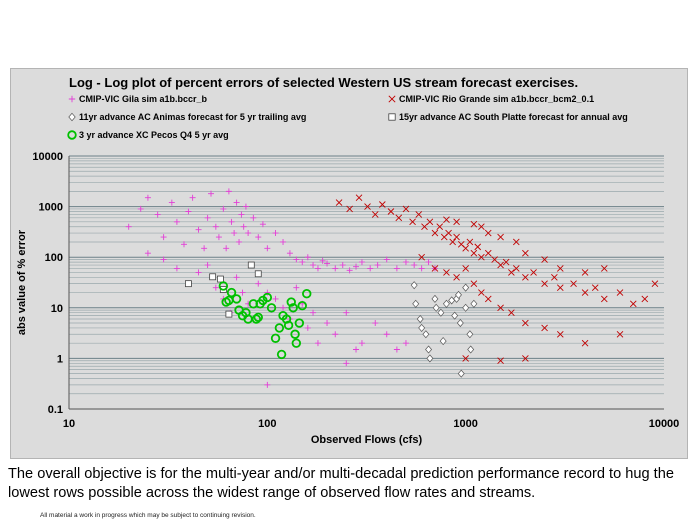 Image resolution: width=700 pixels, height=525 pixels. What do you see at coordinates (465, 424) in the screenshot?
I see `x-tick-label: 1000` at bounding box center [465, 424].